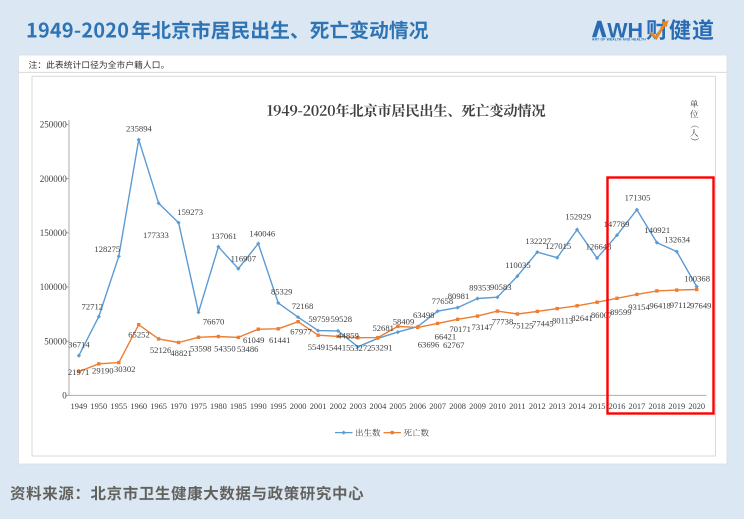 Image resolution: width=744 pixels, height=519 pixels. What do you see at coordinates (178, 406) in the screenshot?
I see `svg-text: 1970` at bounding box center [178, 406].